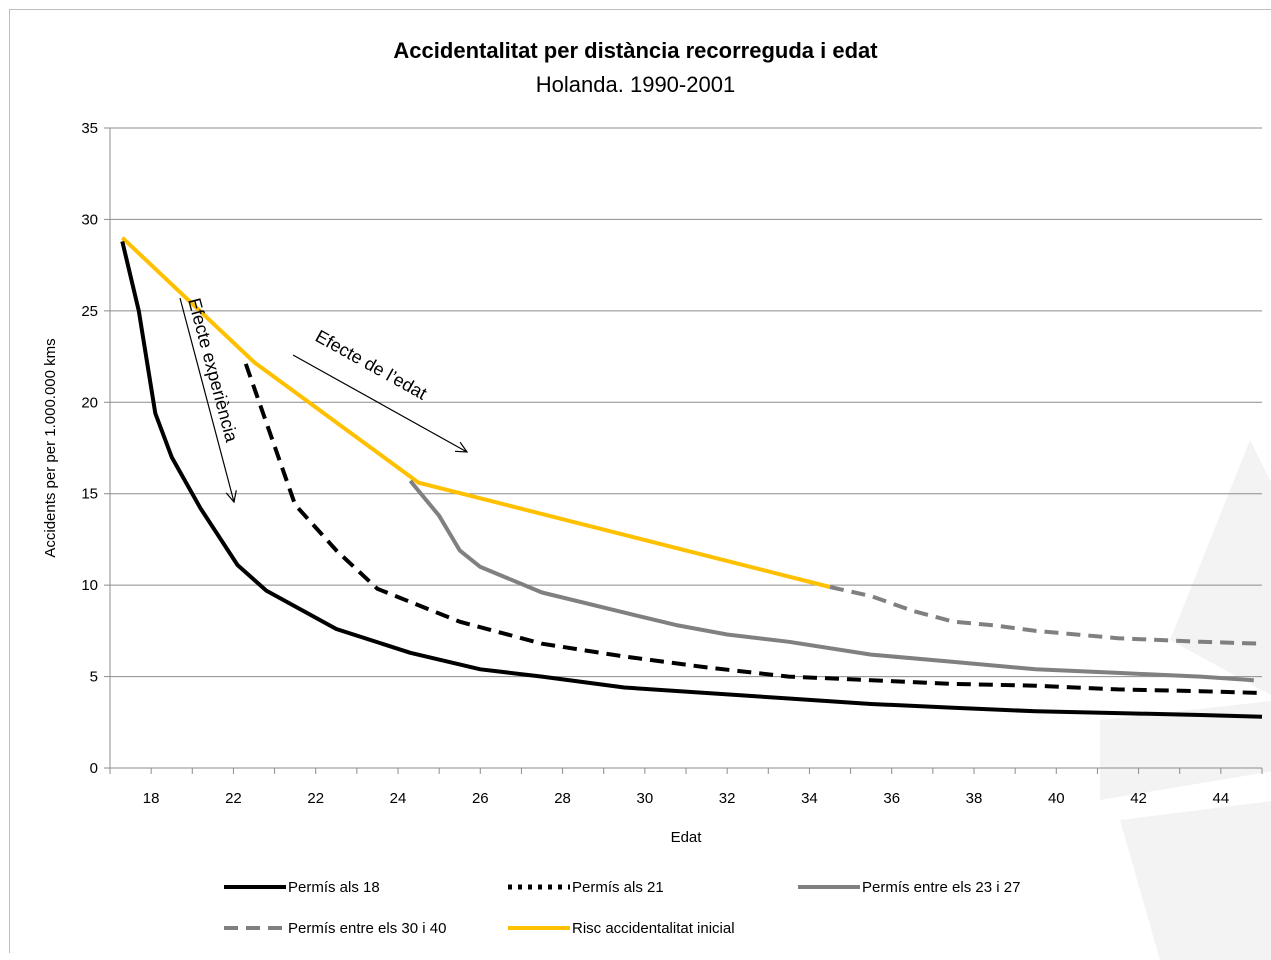 Image resolution: width=1271 pixels, height=960 pixels. I want to click on y-tick-label: 5, so click(94, 677).